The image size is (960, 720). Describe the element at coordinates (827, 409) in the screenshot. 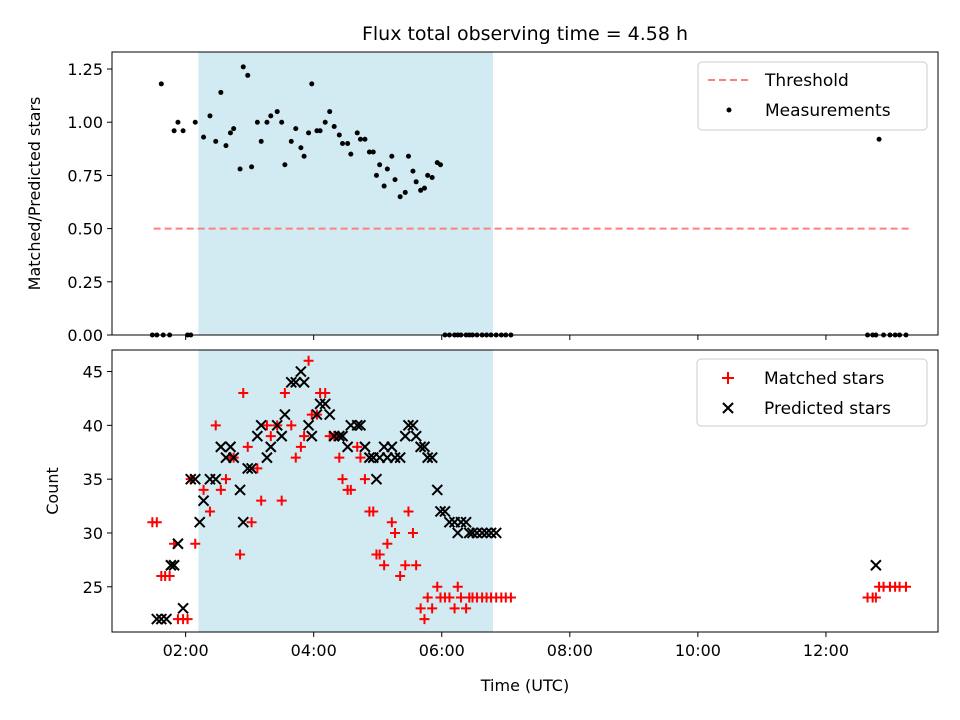

I see `legend-predicted-label: Predicted stars` at that location.